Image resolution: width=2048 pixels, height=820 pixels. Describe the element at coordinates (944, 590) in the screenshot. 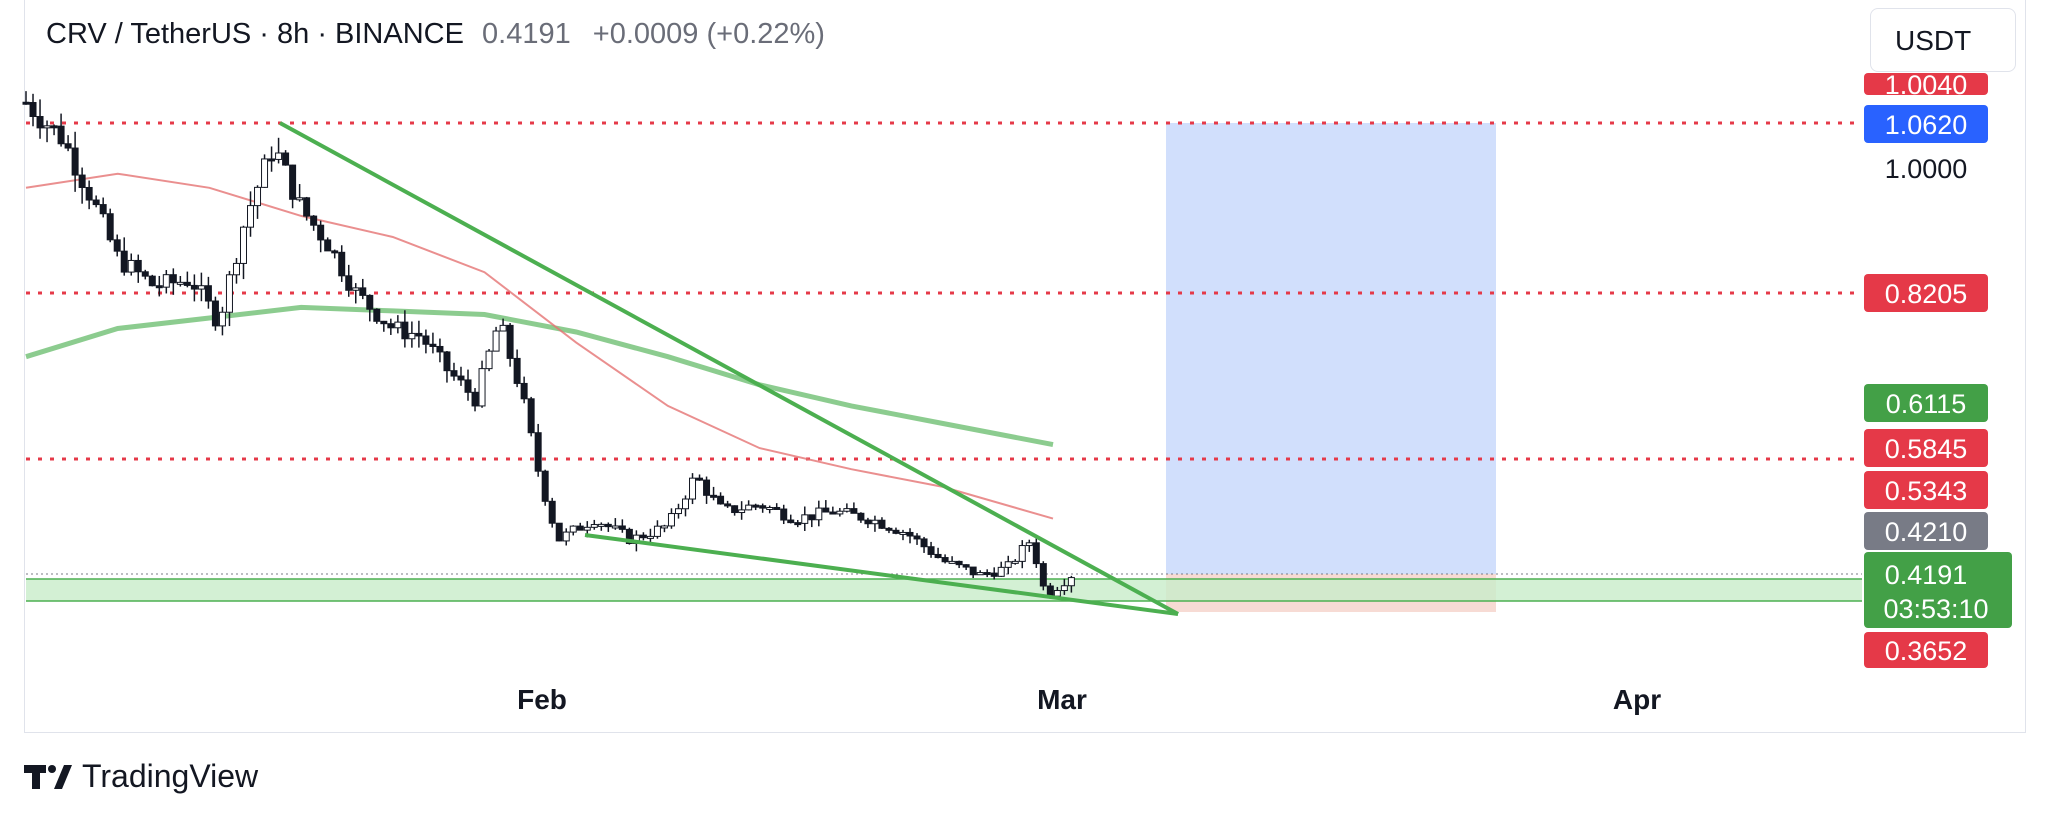

I see `support-zone` at that location.